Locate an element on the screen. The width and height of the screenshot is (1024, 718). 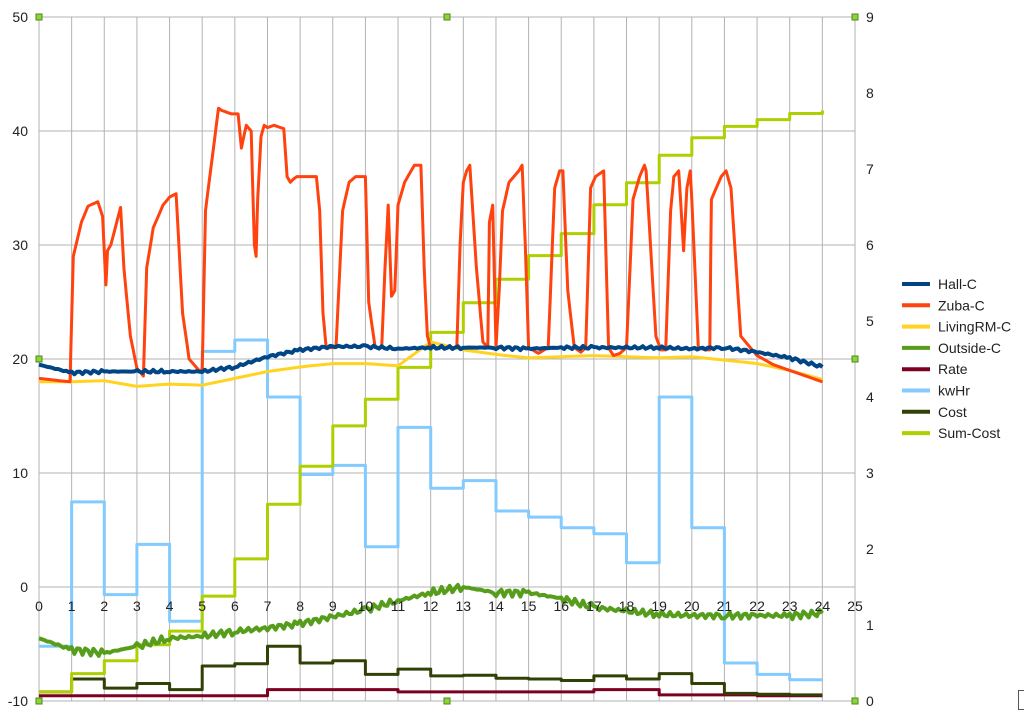
x-tick-label: 24 is located at coordinates (823, 606).